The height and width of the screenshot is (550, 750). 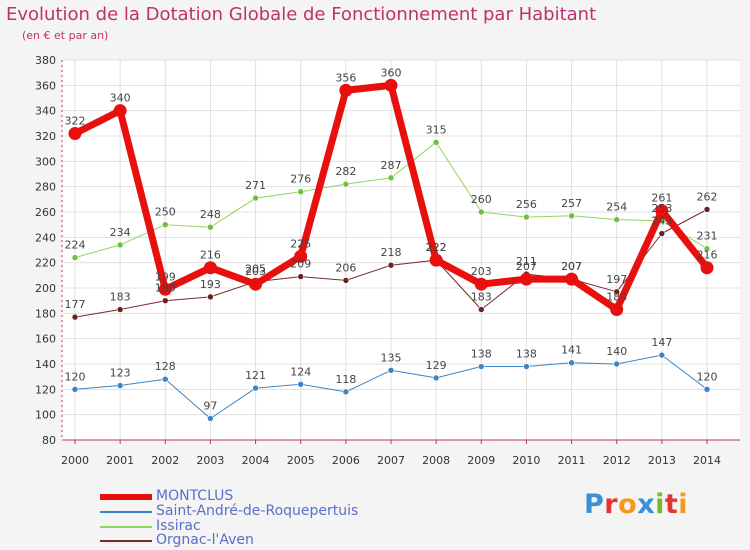 I want to click on legend-swatch-montclus, so click(x=126, y=497).